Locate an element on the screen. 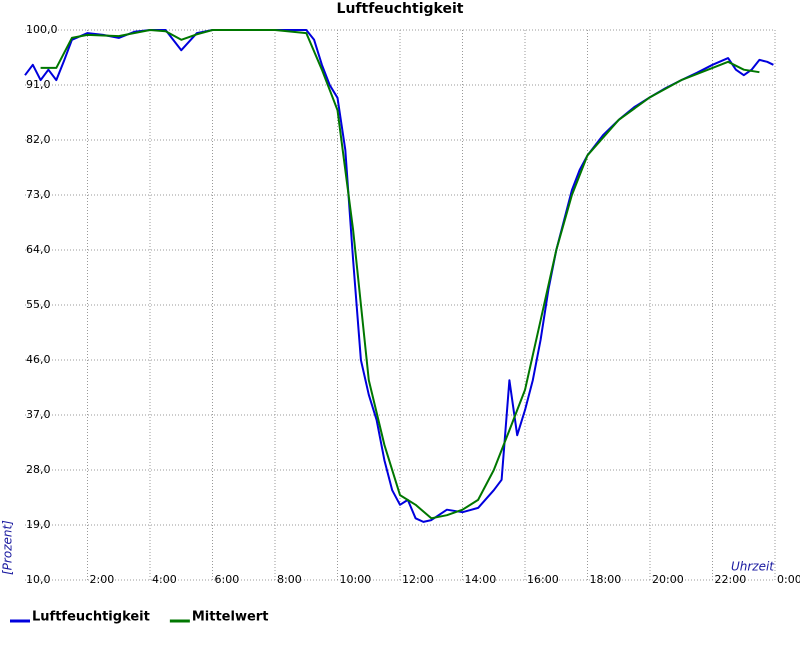 This screenshot has height=650, width=800. x-tick-label: 12:00 is located at coordinates (418, 579).